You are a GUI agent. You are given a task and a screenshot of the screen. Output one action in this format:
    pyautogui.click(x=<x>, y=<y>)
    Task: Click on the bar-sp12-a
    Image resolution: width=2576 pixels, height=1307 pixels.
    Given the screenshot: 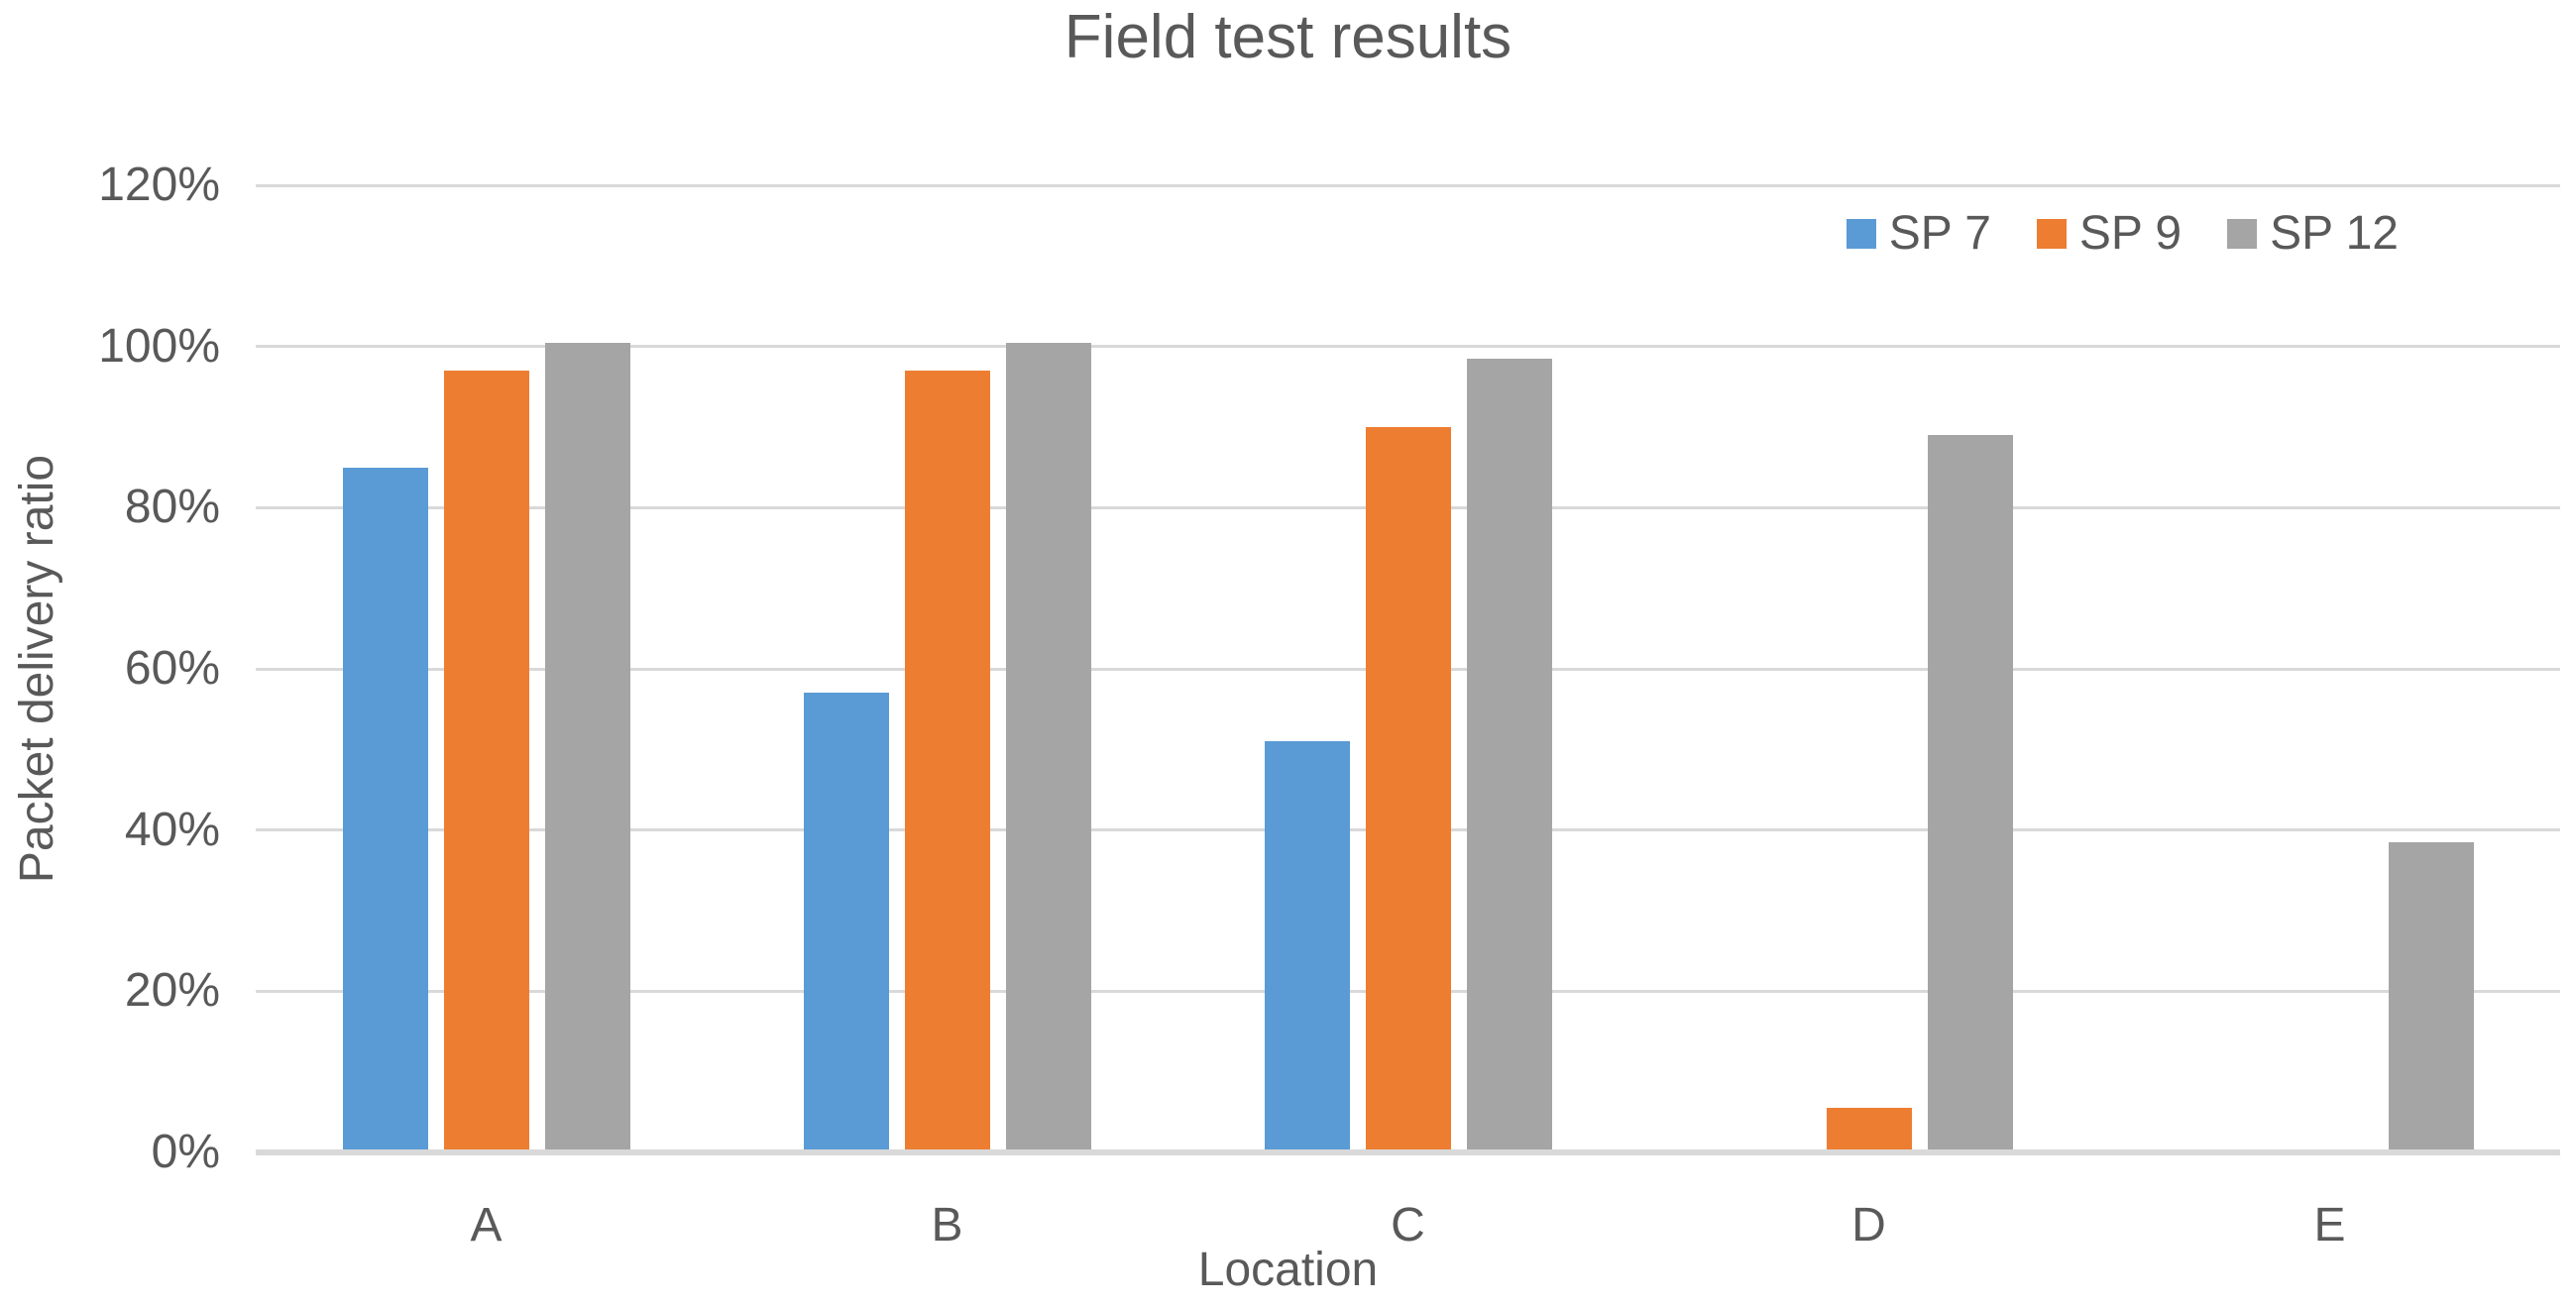 What is the action you would take?
    pyautogui.click(x=587, y=747)
    